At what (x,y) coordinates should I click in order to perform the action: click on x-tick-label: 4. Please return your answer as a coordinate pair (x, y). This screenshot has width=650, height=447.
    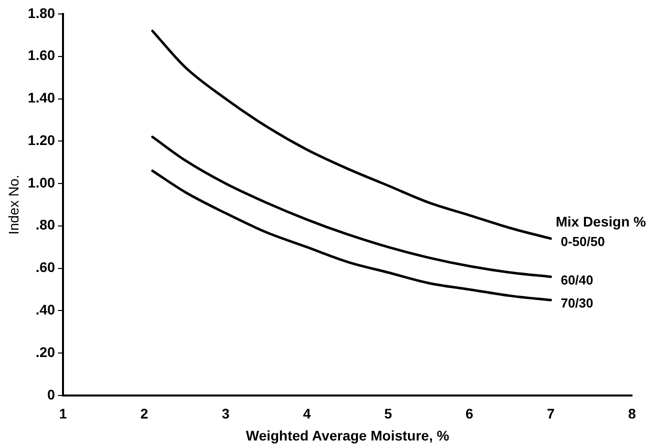
    Looking at the image, I should click on (306, 414).